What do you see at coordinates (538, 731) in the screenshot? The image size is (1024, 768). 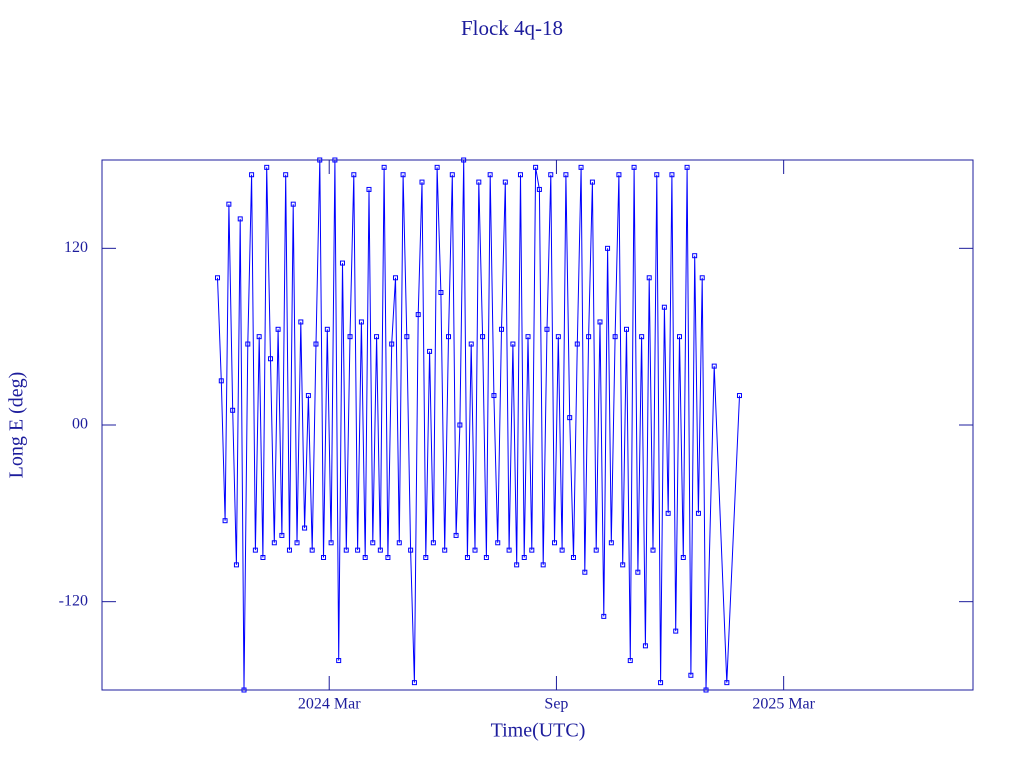 I see `x-axis-label: Time(UTC)` at bounding box center [538, 731].